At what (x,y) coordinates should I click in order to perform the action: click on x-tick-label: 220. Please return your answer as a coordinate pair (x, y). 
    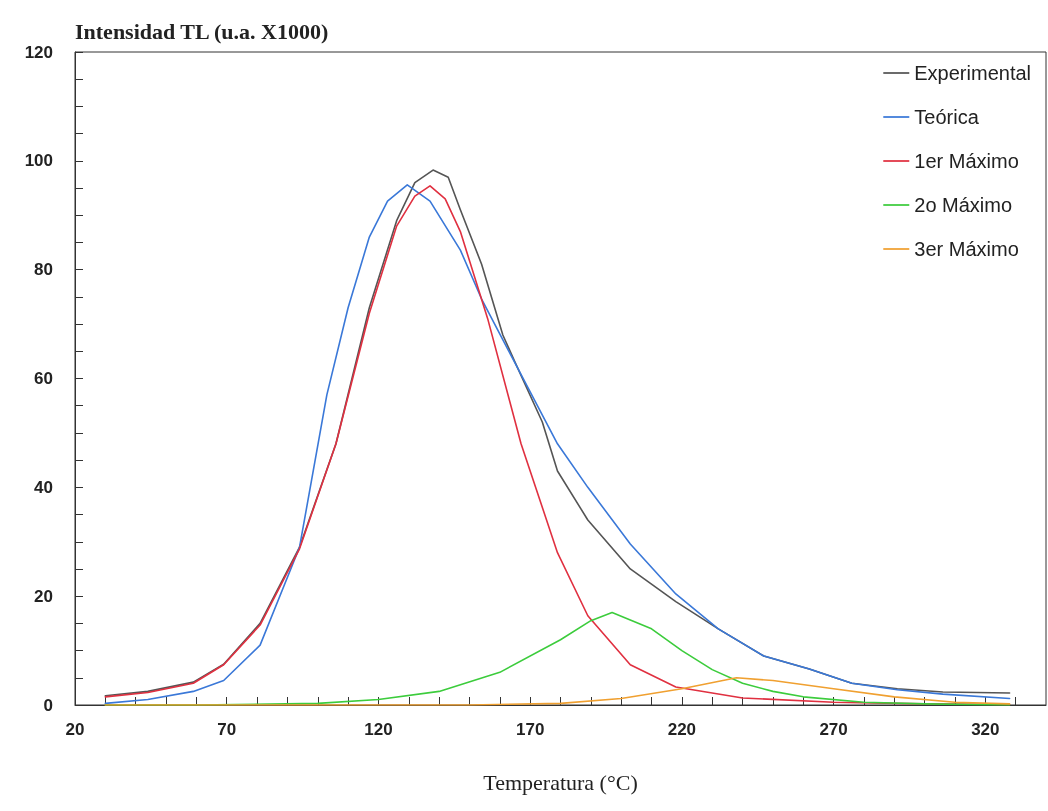
    Looking at the image, I should click on (682, 729).